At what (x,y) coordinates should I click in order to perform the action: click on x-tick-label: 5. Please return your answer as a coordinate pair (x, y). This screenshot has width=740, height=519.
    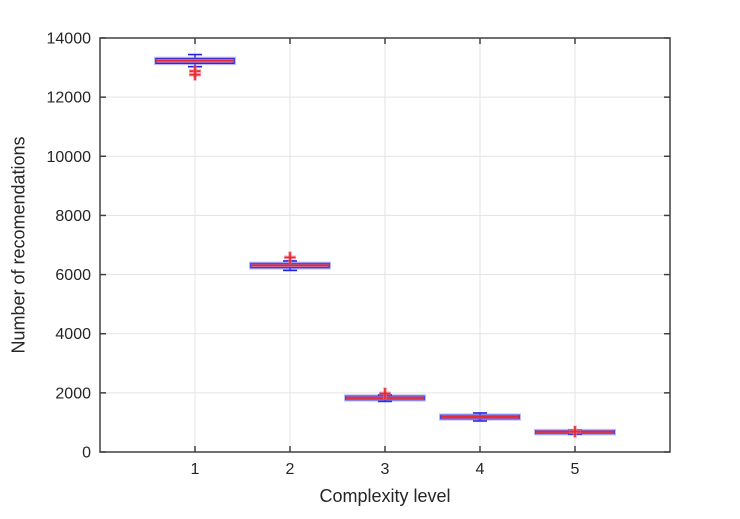
    Looking at the image, I should click on (575, 469).